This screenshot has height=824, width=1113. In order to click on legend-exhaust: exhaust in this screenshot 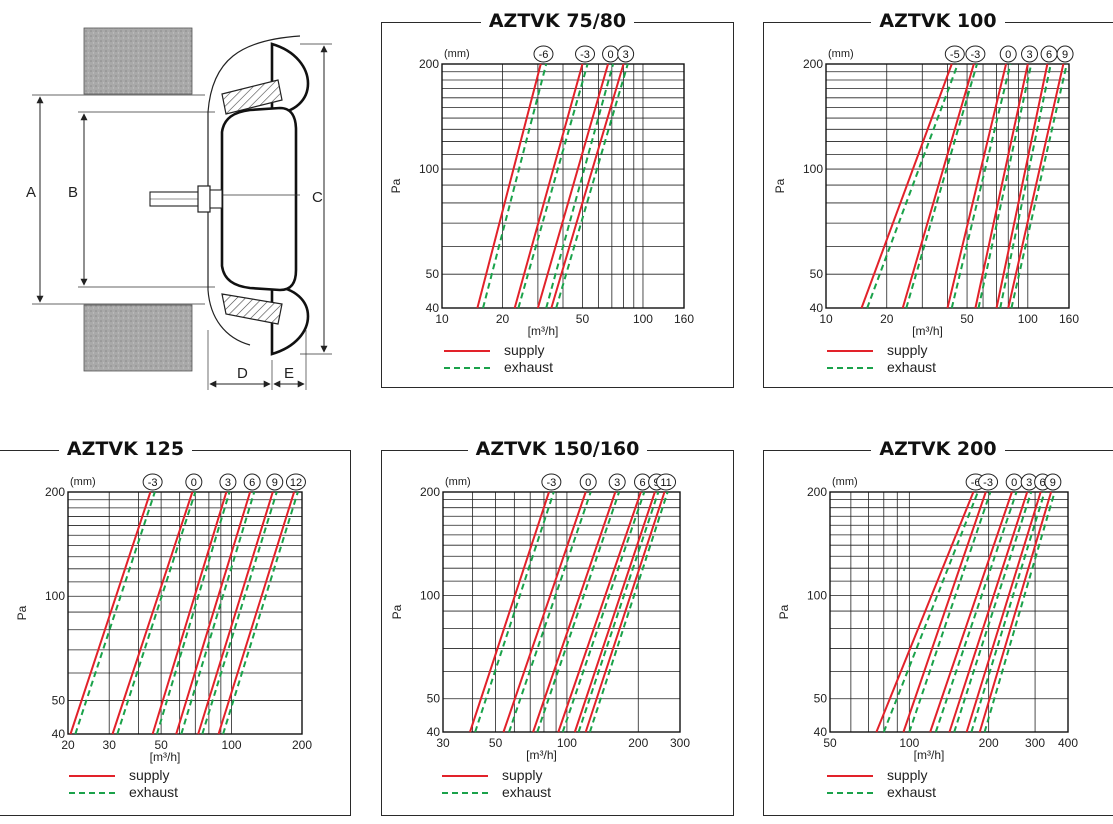, I will do `click(529, 367)`.